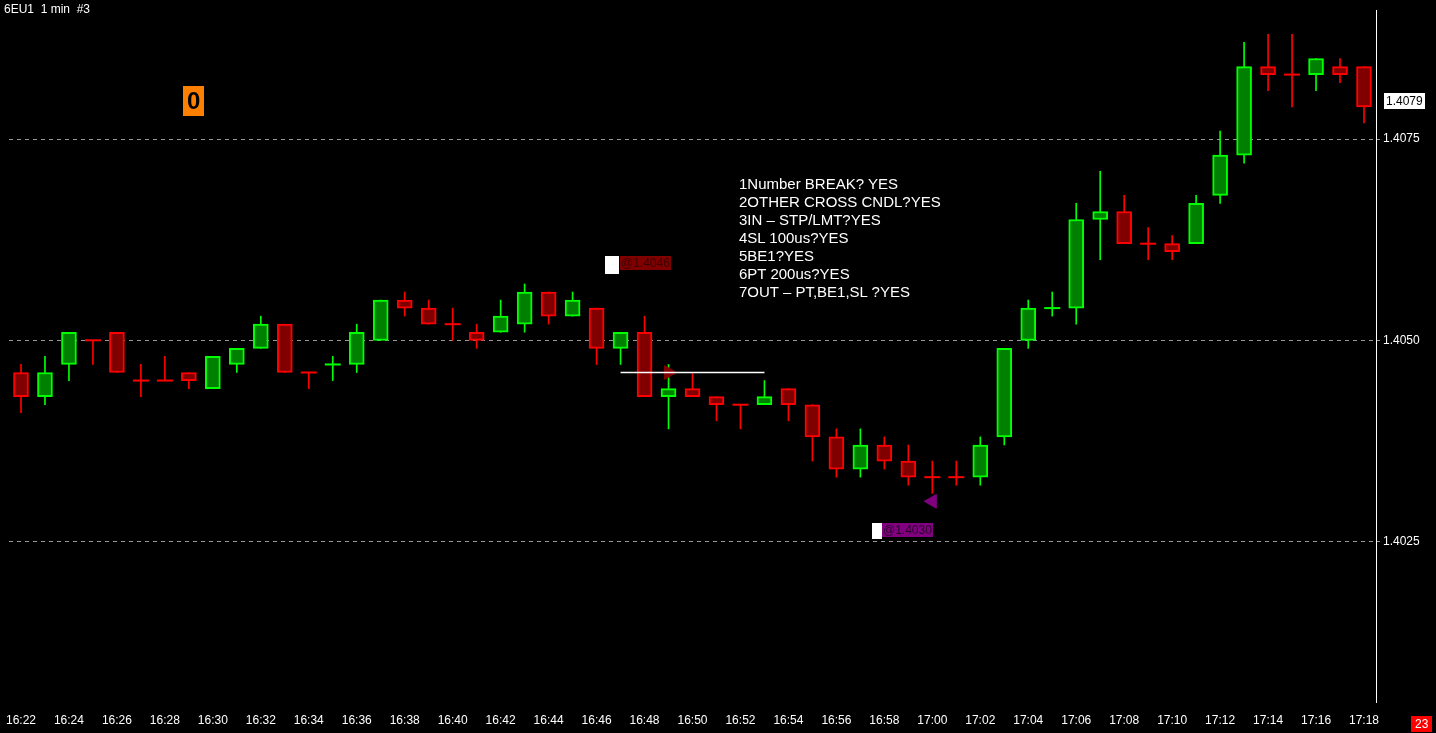 The width and height of the screenshot is (1436, 733). I want to click on x-tick-label: 17:18, so click(1364, 720).